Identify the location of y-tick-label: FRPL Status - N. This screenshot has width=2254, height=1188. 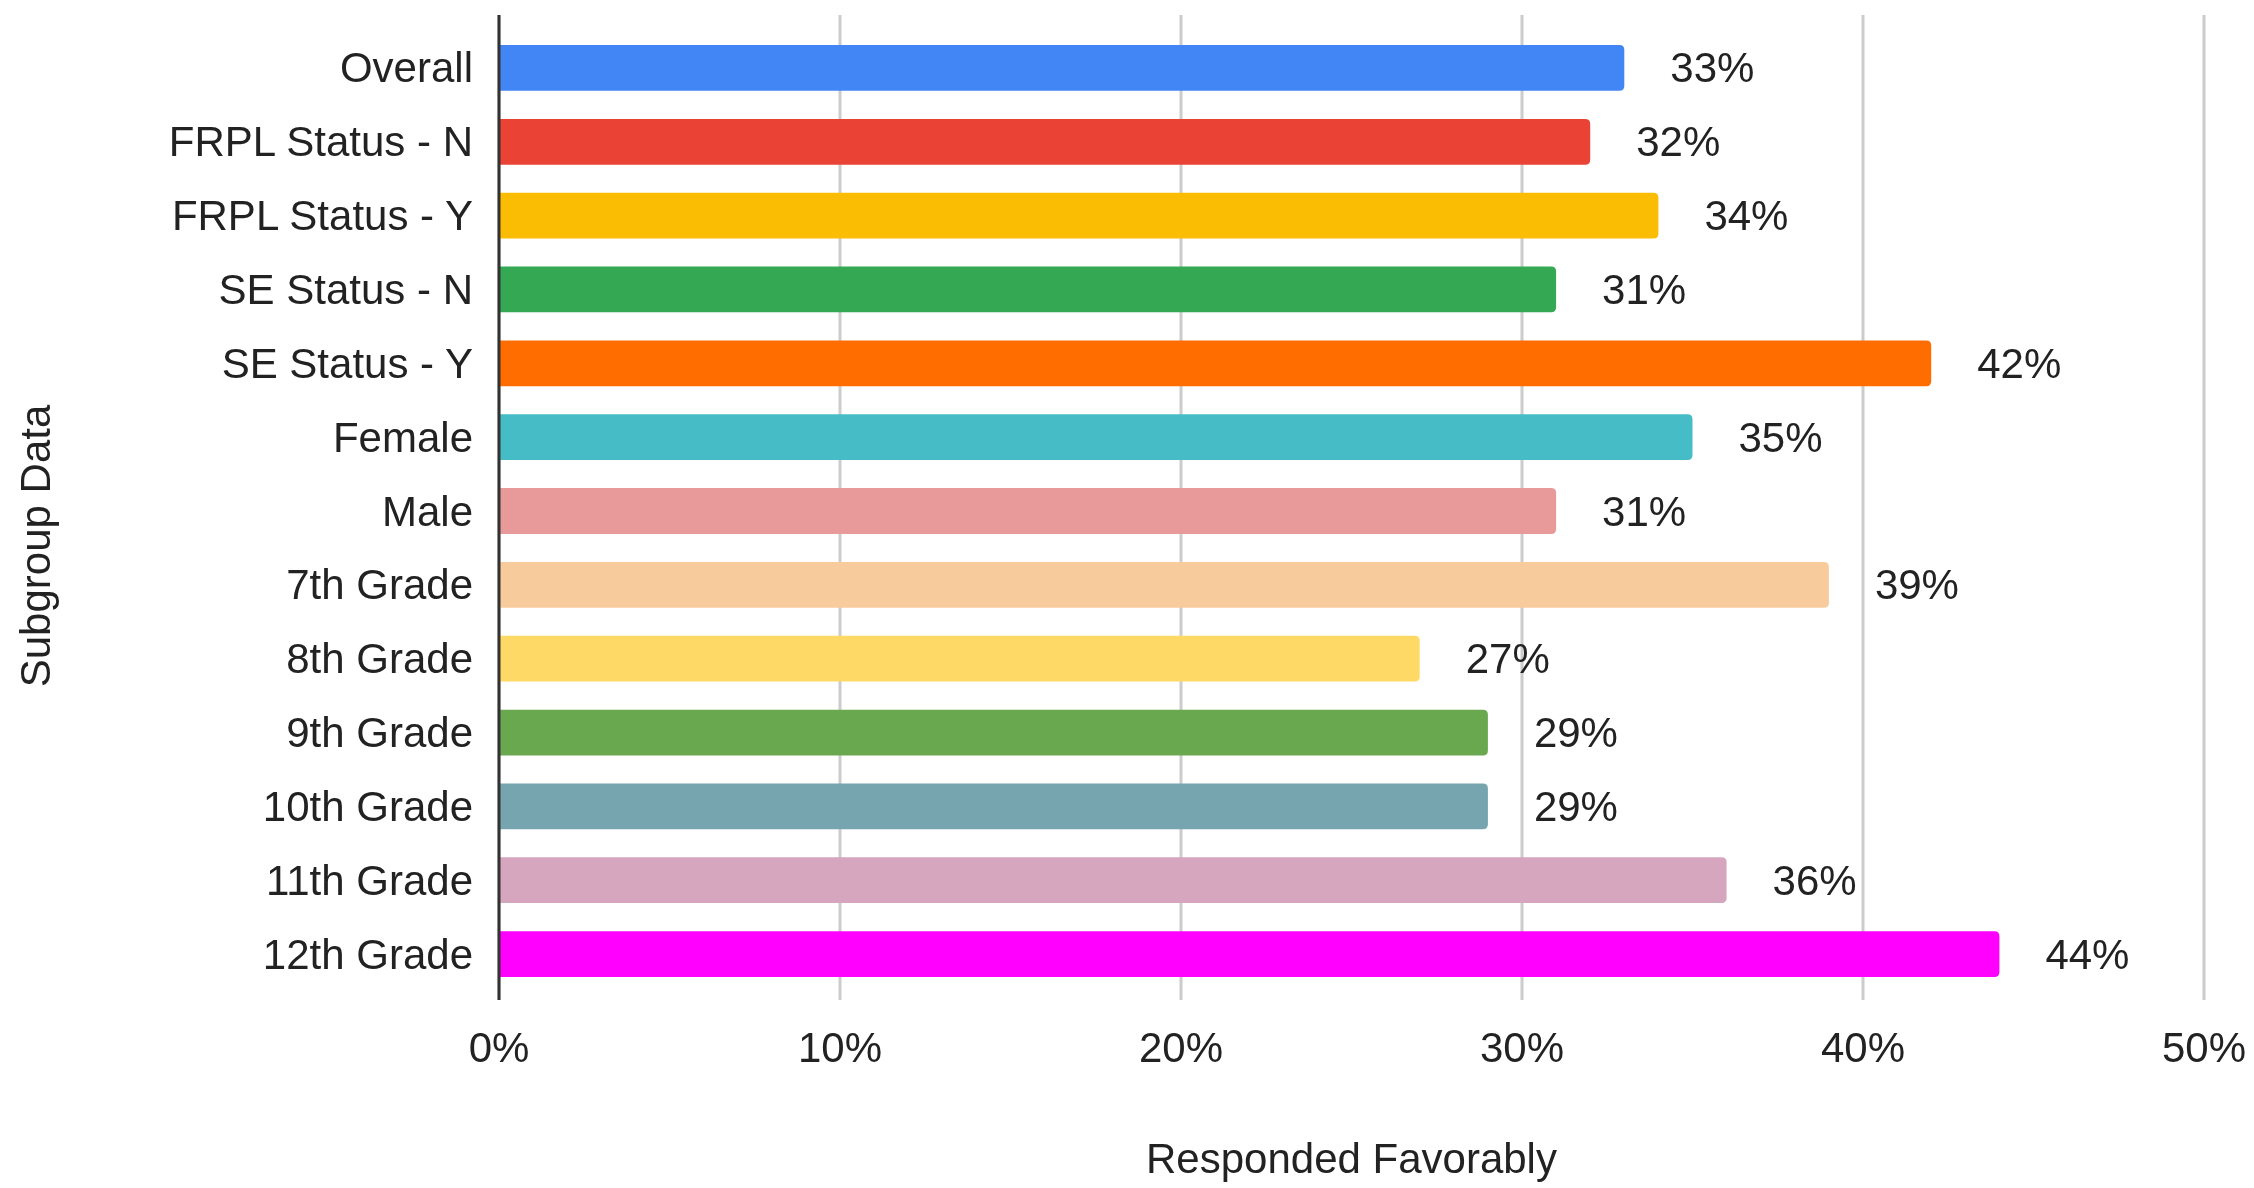
(320, 142).